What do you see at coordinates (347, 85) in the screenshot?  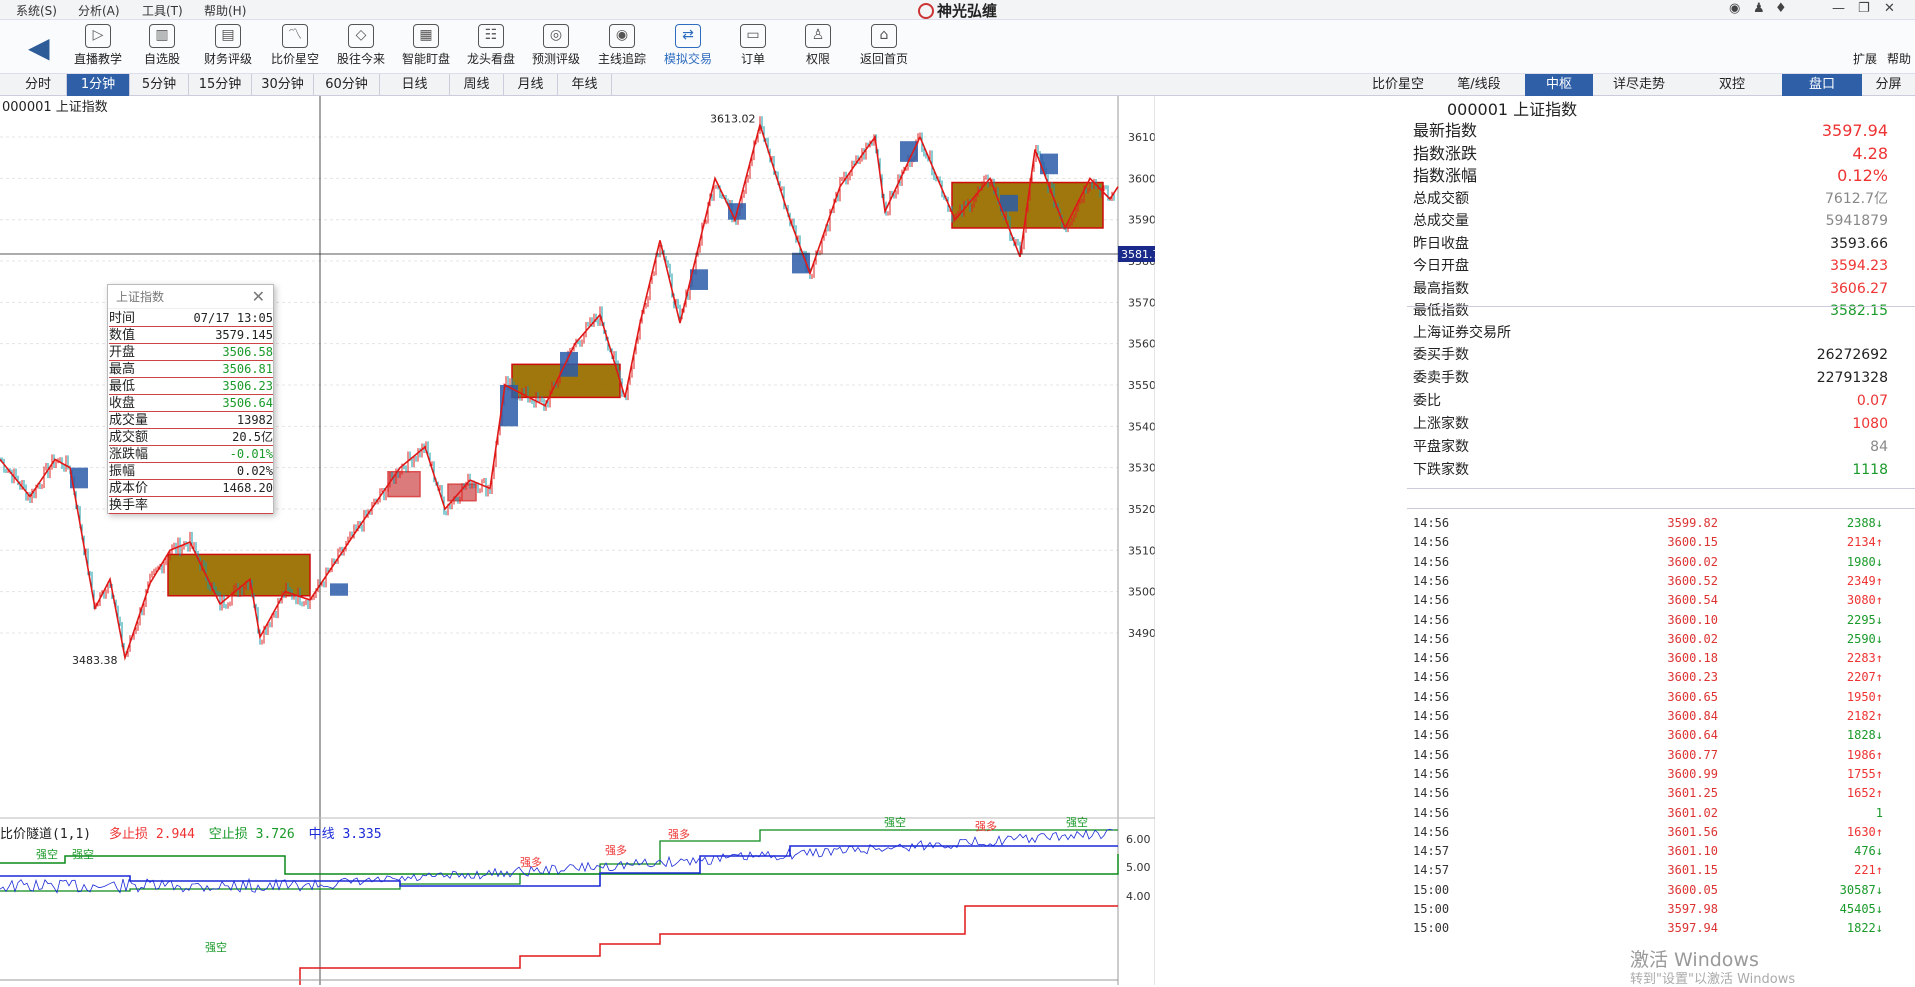 I see `period-tab: 60分钟` at bounding box center [347, 85].